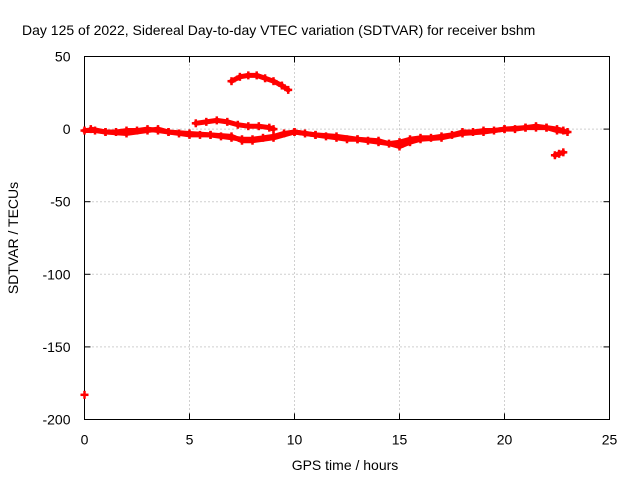 This screenshot has width=640, height=480. I want to click on x-tick-label: 15, so click(400, 440).